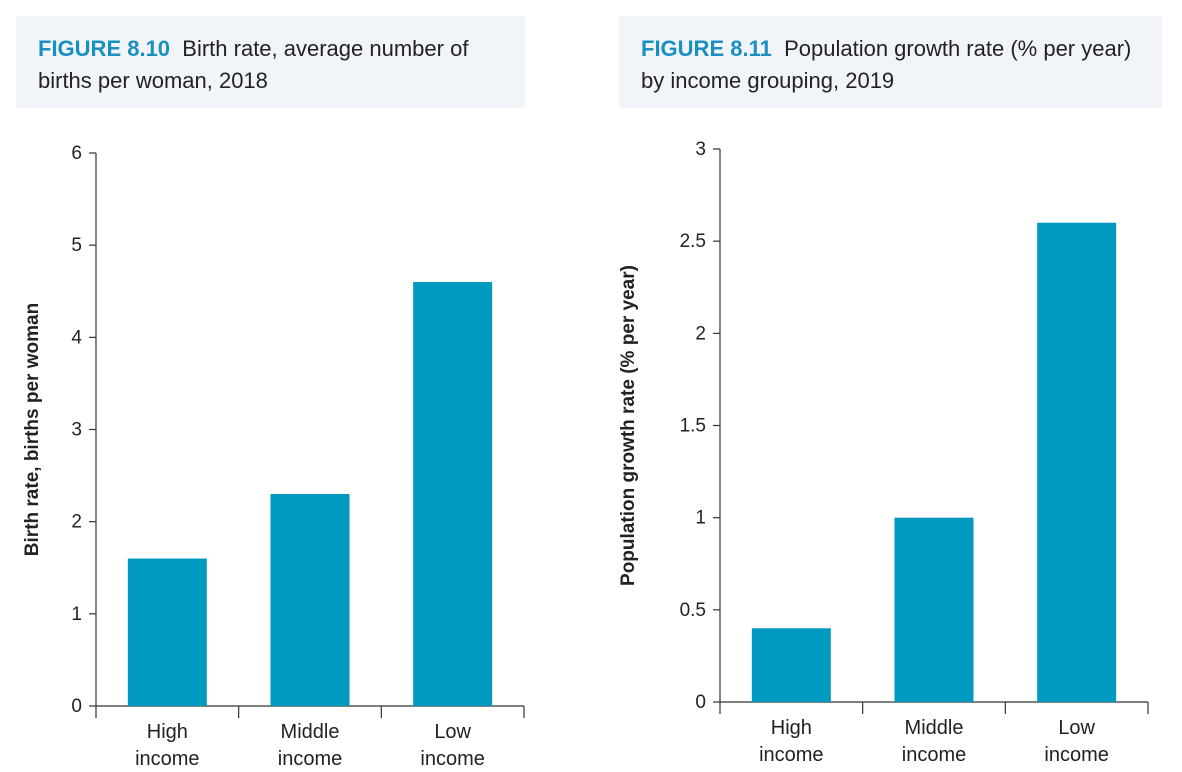  Describe the element at coordinates (76, 153) in the screenshot. I see `y-tick-label: 6` at that location.